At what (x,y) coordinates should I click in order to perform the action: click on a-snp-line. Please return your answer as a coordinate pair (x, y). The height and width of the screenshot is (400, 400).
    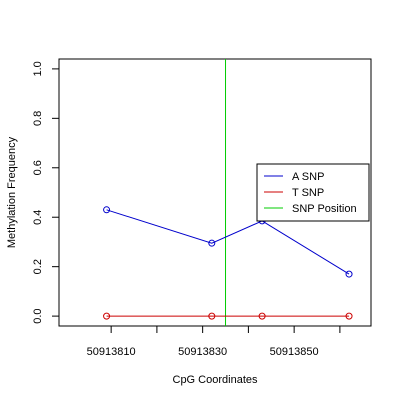
    Looking at the image, I should click on (228, 242).